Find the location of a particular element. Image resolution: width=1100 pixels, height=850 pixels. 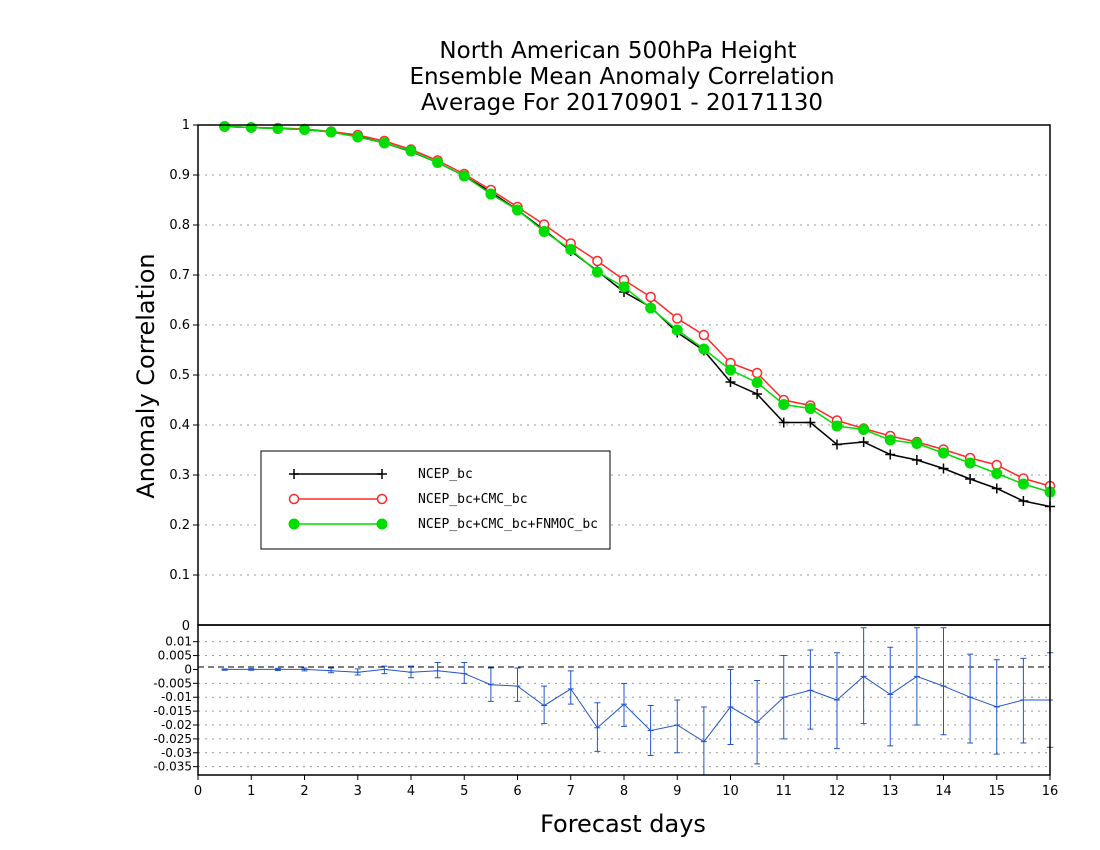

legend-item-0: NCEP_bc is located at coordinates (381, 474).